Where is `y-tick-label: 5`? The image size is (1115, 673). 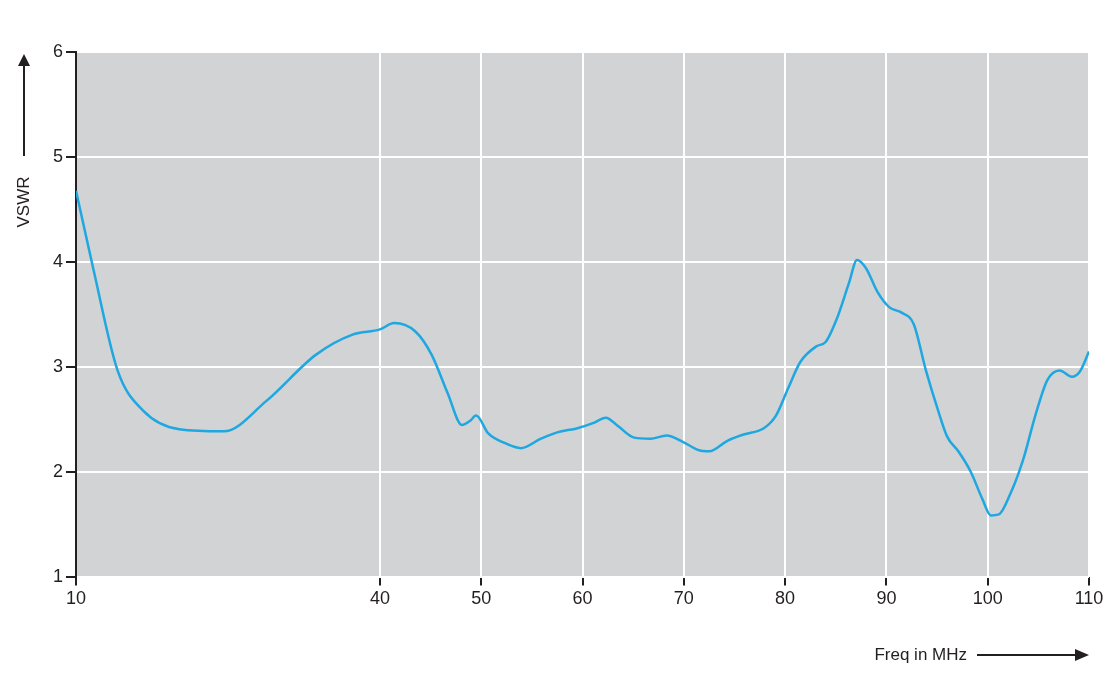
y-tick-label: 5 is located at coordinates (58, 156).